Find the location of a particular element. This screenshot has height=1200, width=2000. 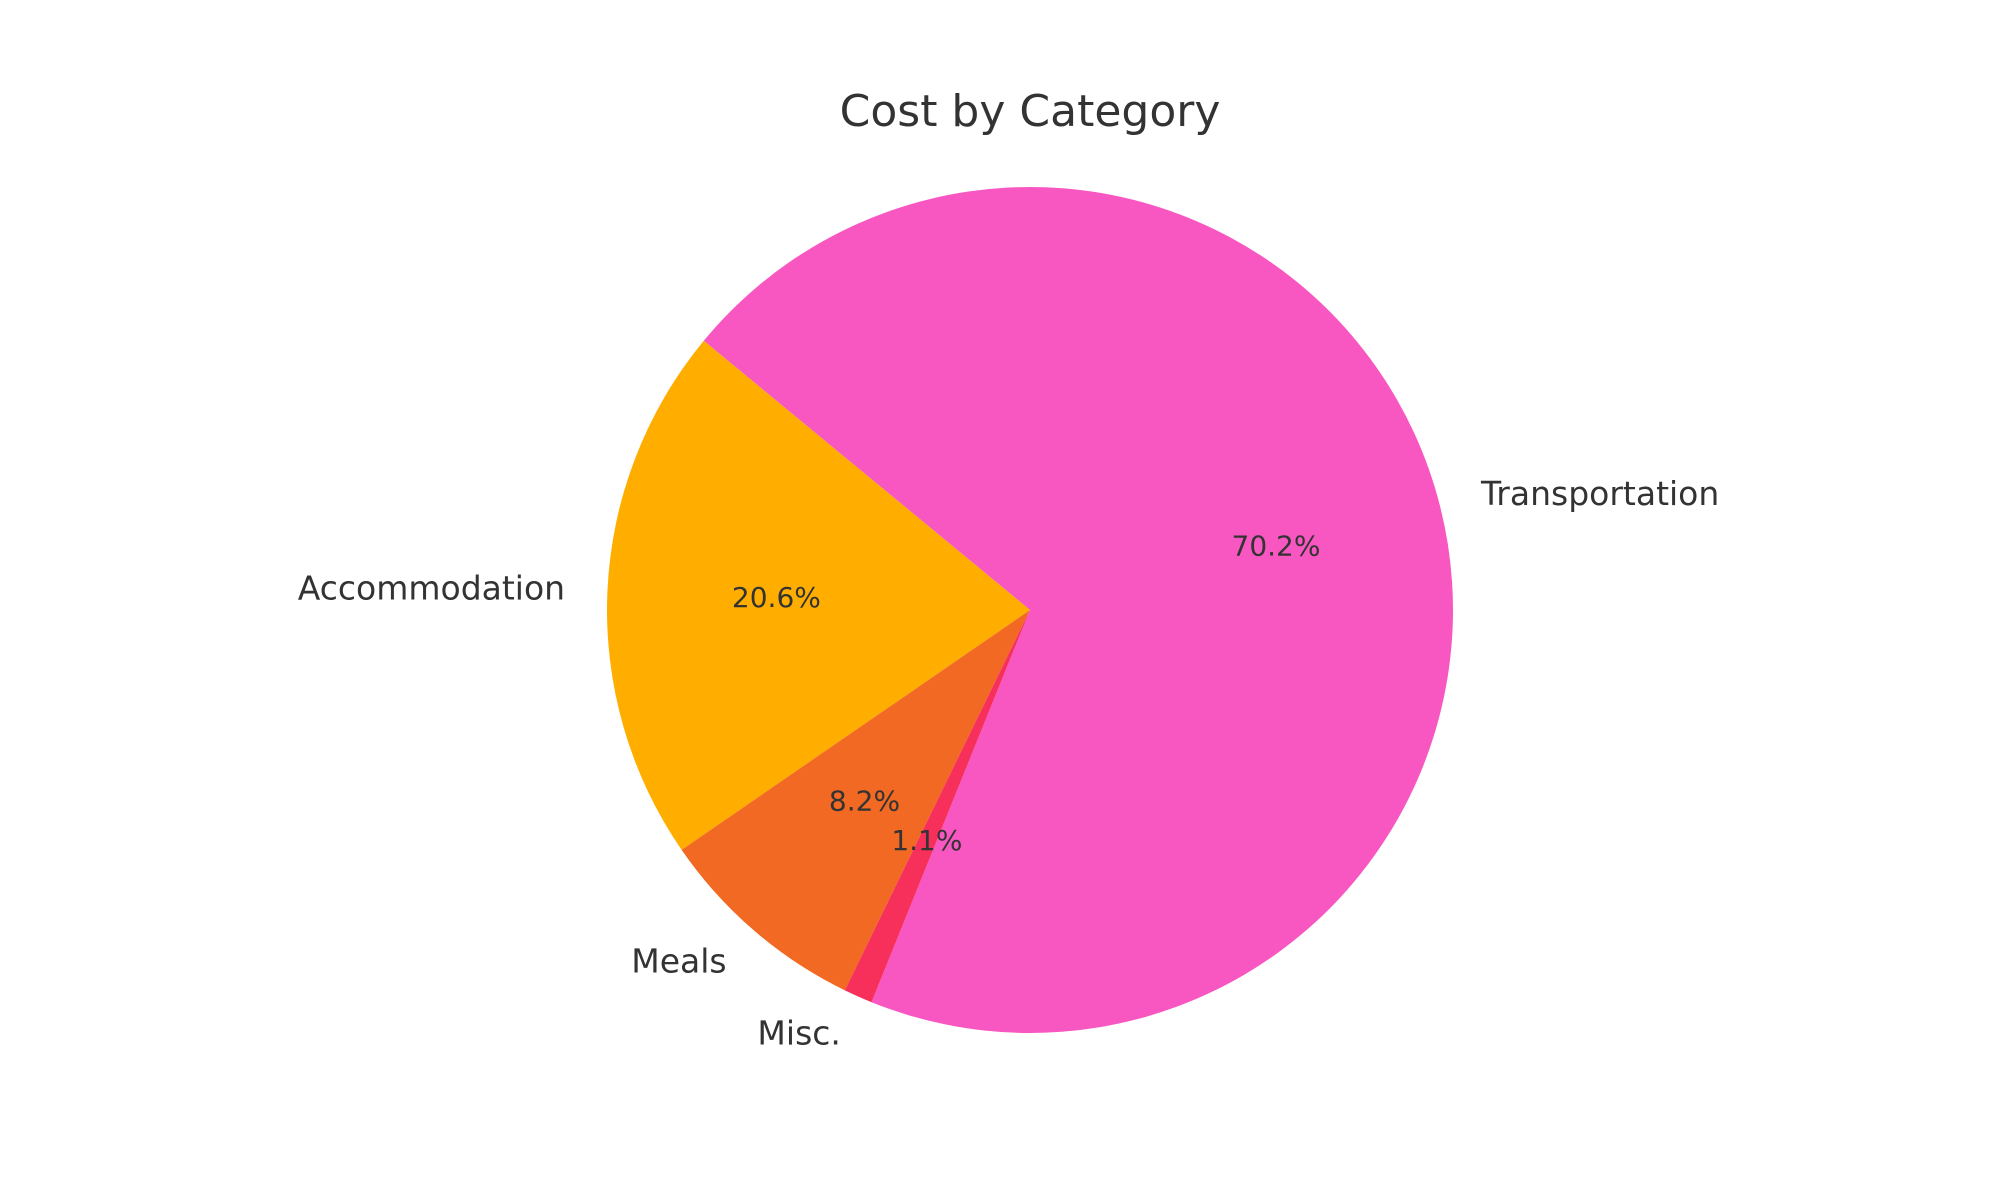

slice-percent-label: 20.6% is located at coordinates (776, 597).